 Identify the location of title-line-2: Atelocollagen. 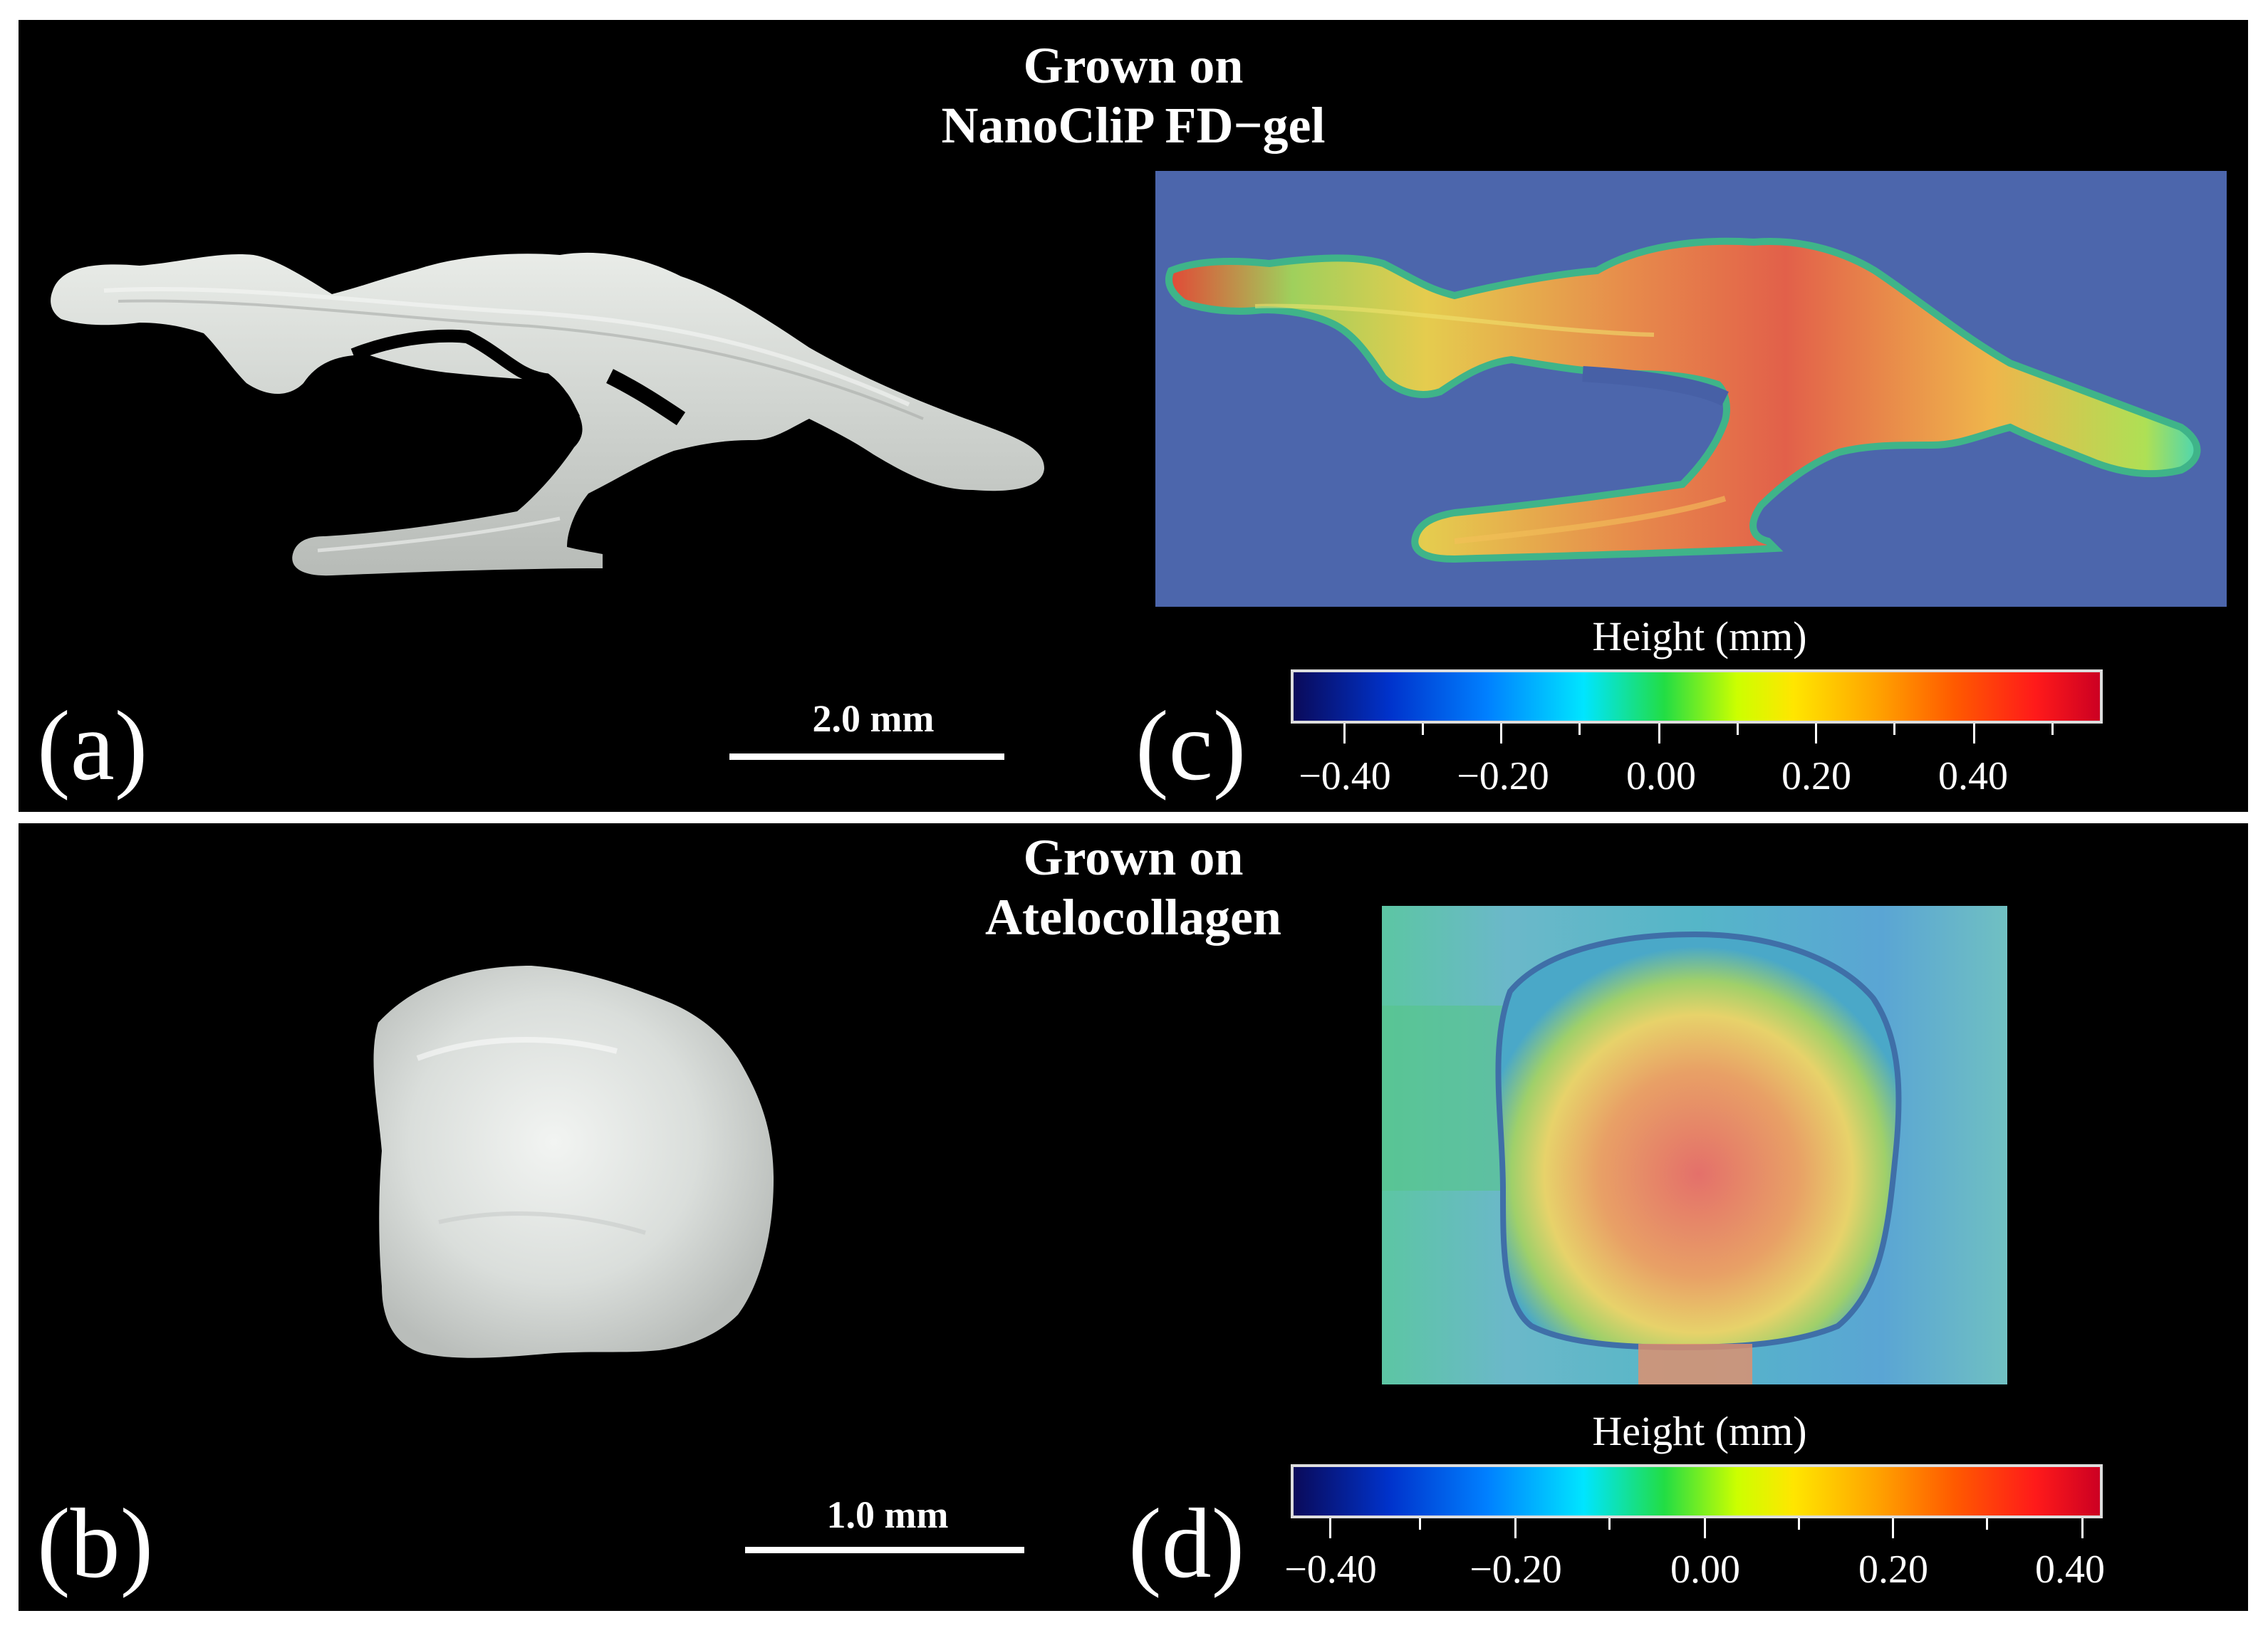
(1133, 917).